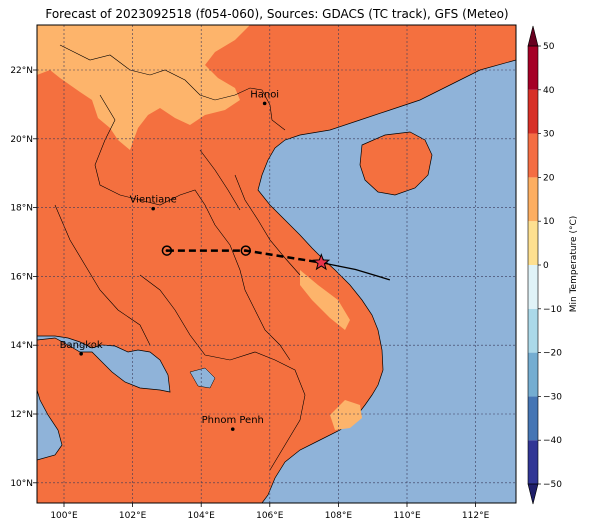 The height and width of the screenshot is (528, 591). What do you see at coordinates (549, 178) in the screenshot?
I see `colorbar-tick-label: 20` at bounding box center [549, 178].